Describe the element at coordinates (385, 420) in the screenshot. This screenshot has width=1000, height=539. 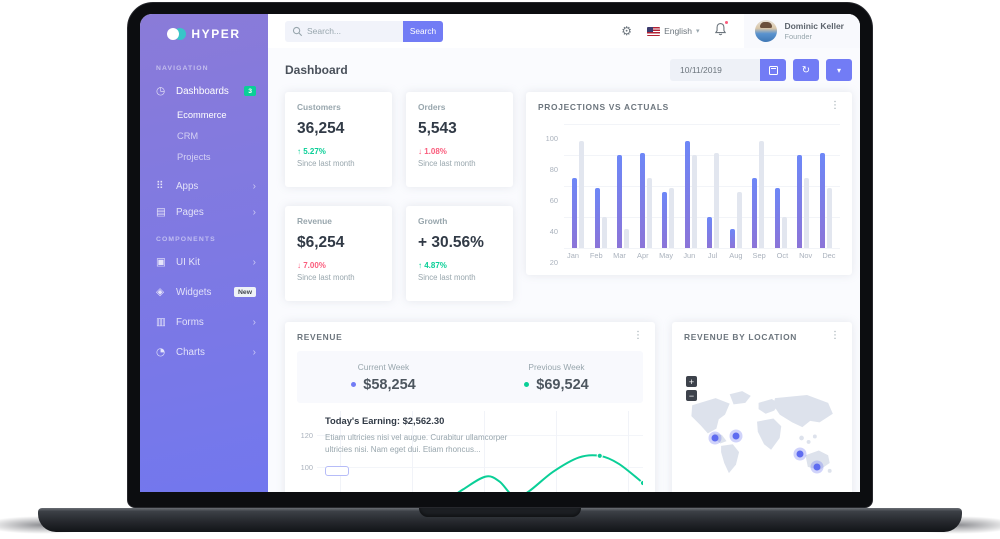
I see `earning-title: Today's Earning: $2,562.30` at that location.